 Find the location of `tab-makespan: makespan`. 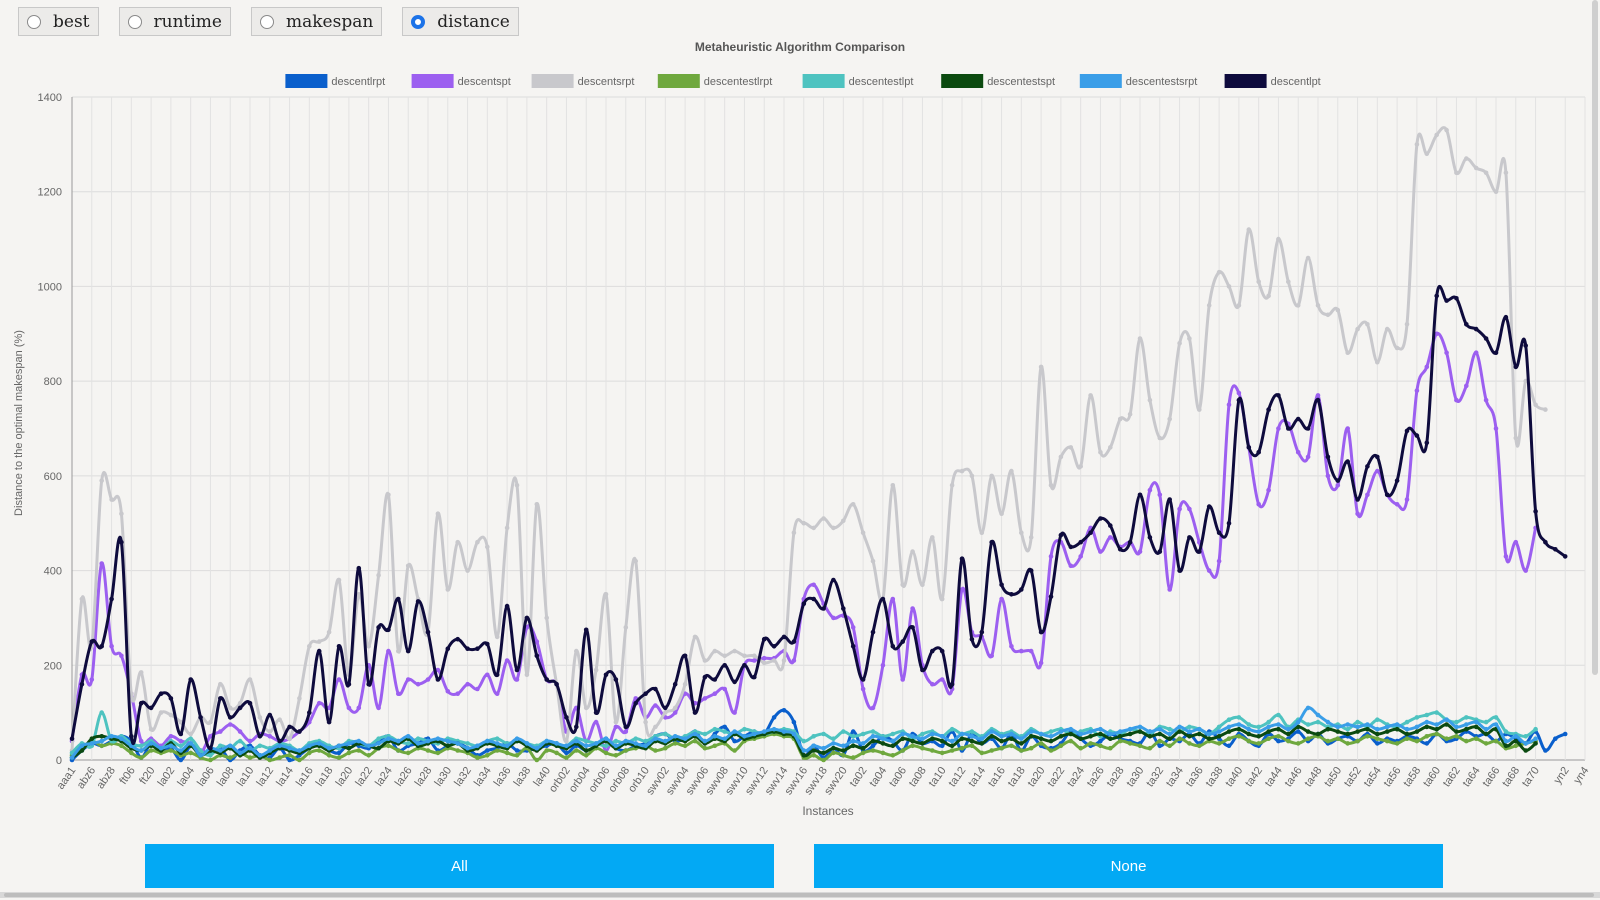

tab-makespan: makespan is located at coordinates (316, 21).